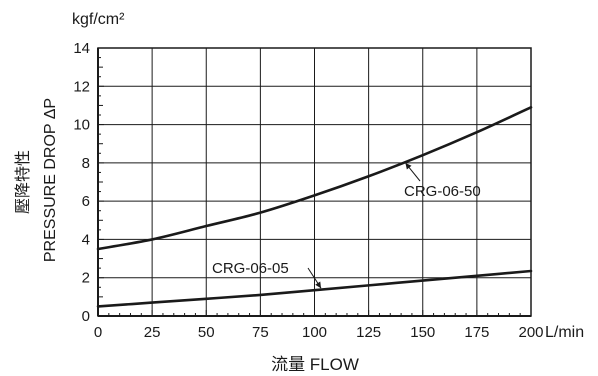 This screenshot has width=598, height=376. What do you see at coordinates (98, 19) in the screenshot?
I see `y-unit-label: kgf/cm²` at bounding box center [98, 19].